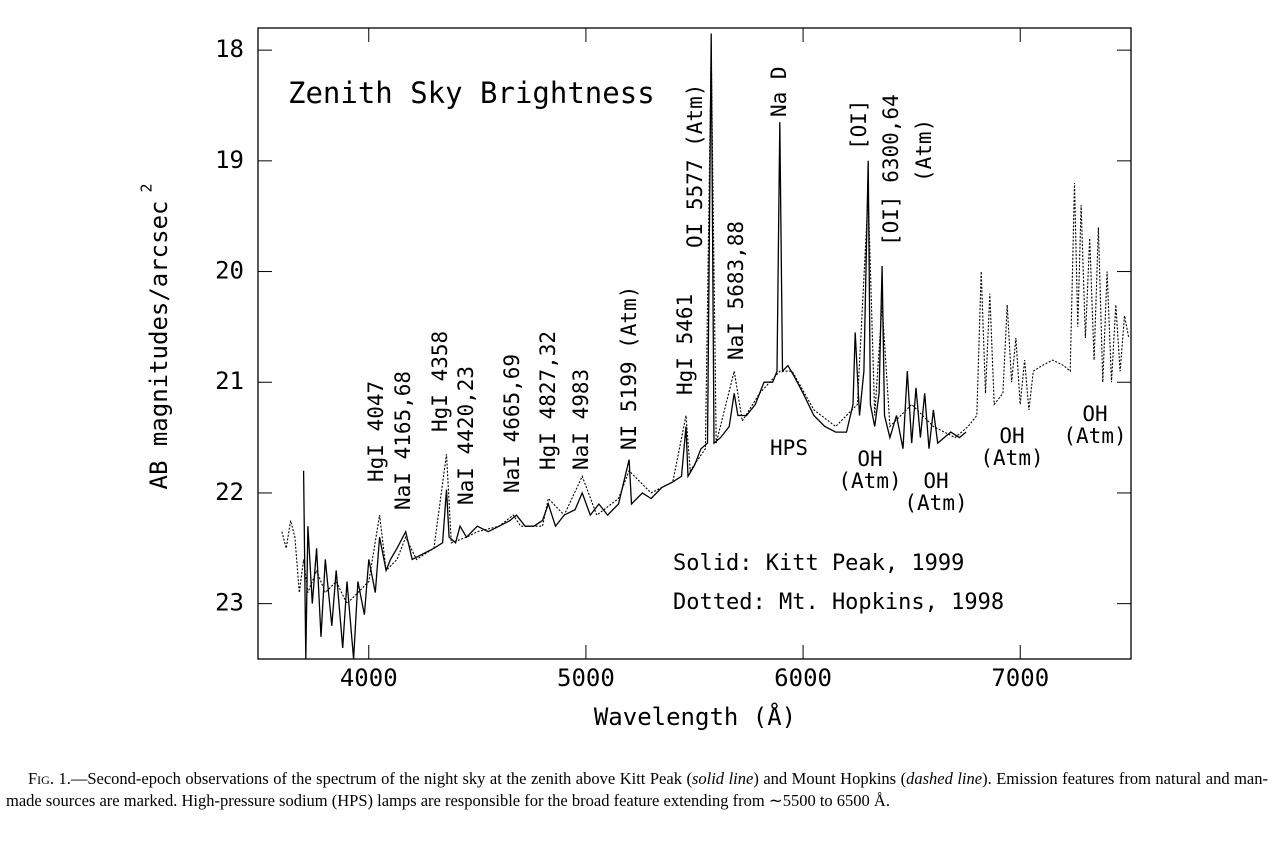 The width and height of the screenshot is (1276, 842). What do you see at coordinates (229, 49) in the screenshot?
I see `y-tick-label: 18` at bounding box center [229, 49].